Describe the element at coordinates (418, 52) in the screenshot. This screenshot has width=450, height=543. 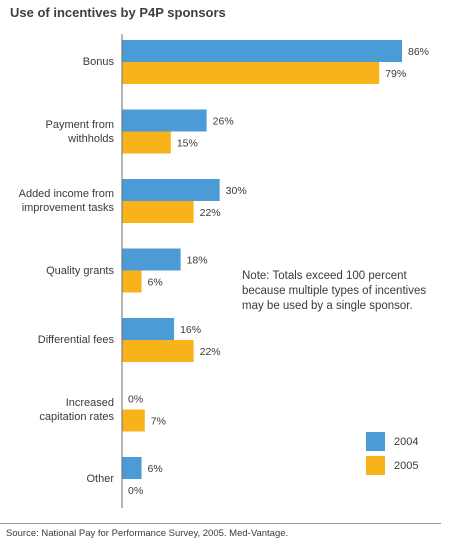
I see `bar-value-label-2004-0: 86%` at that location.